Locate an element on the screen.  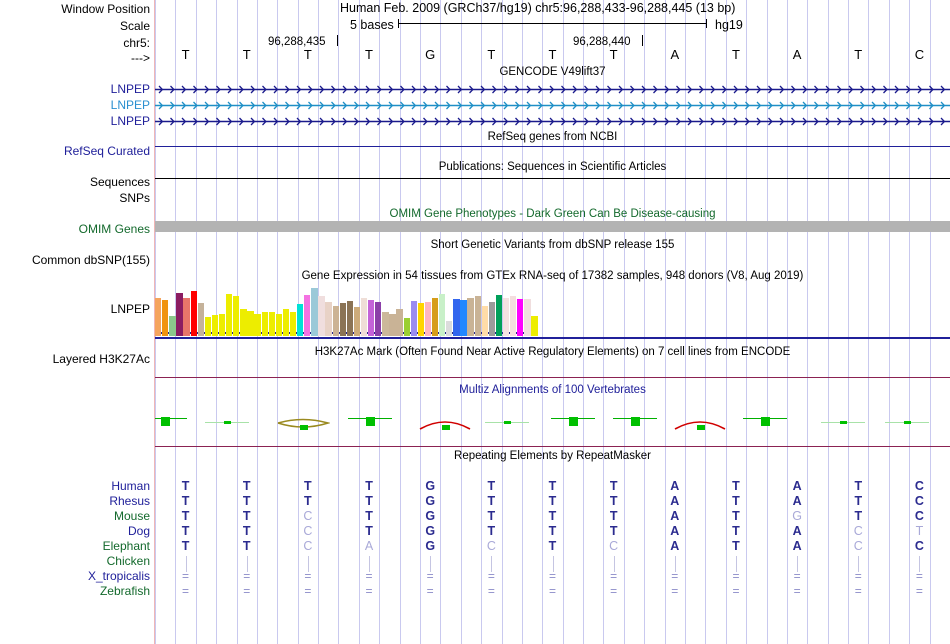
label-snps: SNPs is located at coordinates (134, 198).